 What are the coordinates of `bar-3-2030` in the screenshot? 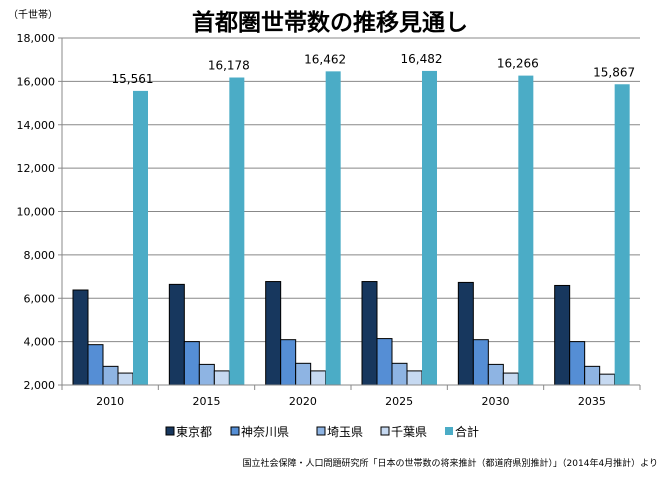 It's located at (510, 379).